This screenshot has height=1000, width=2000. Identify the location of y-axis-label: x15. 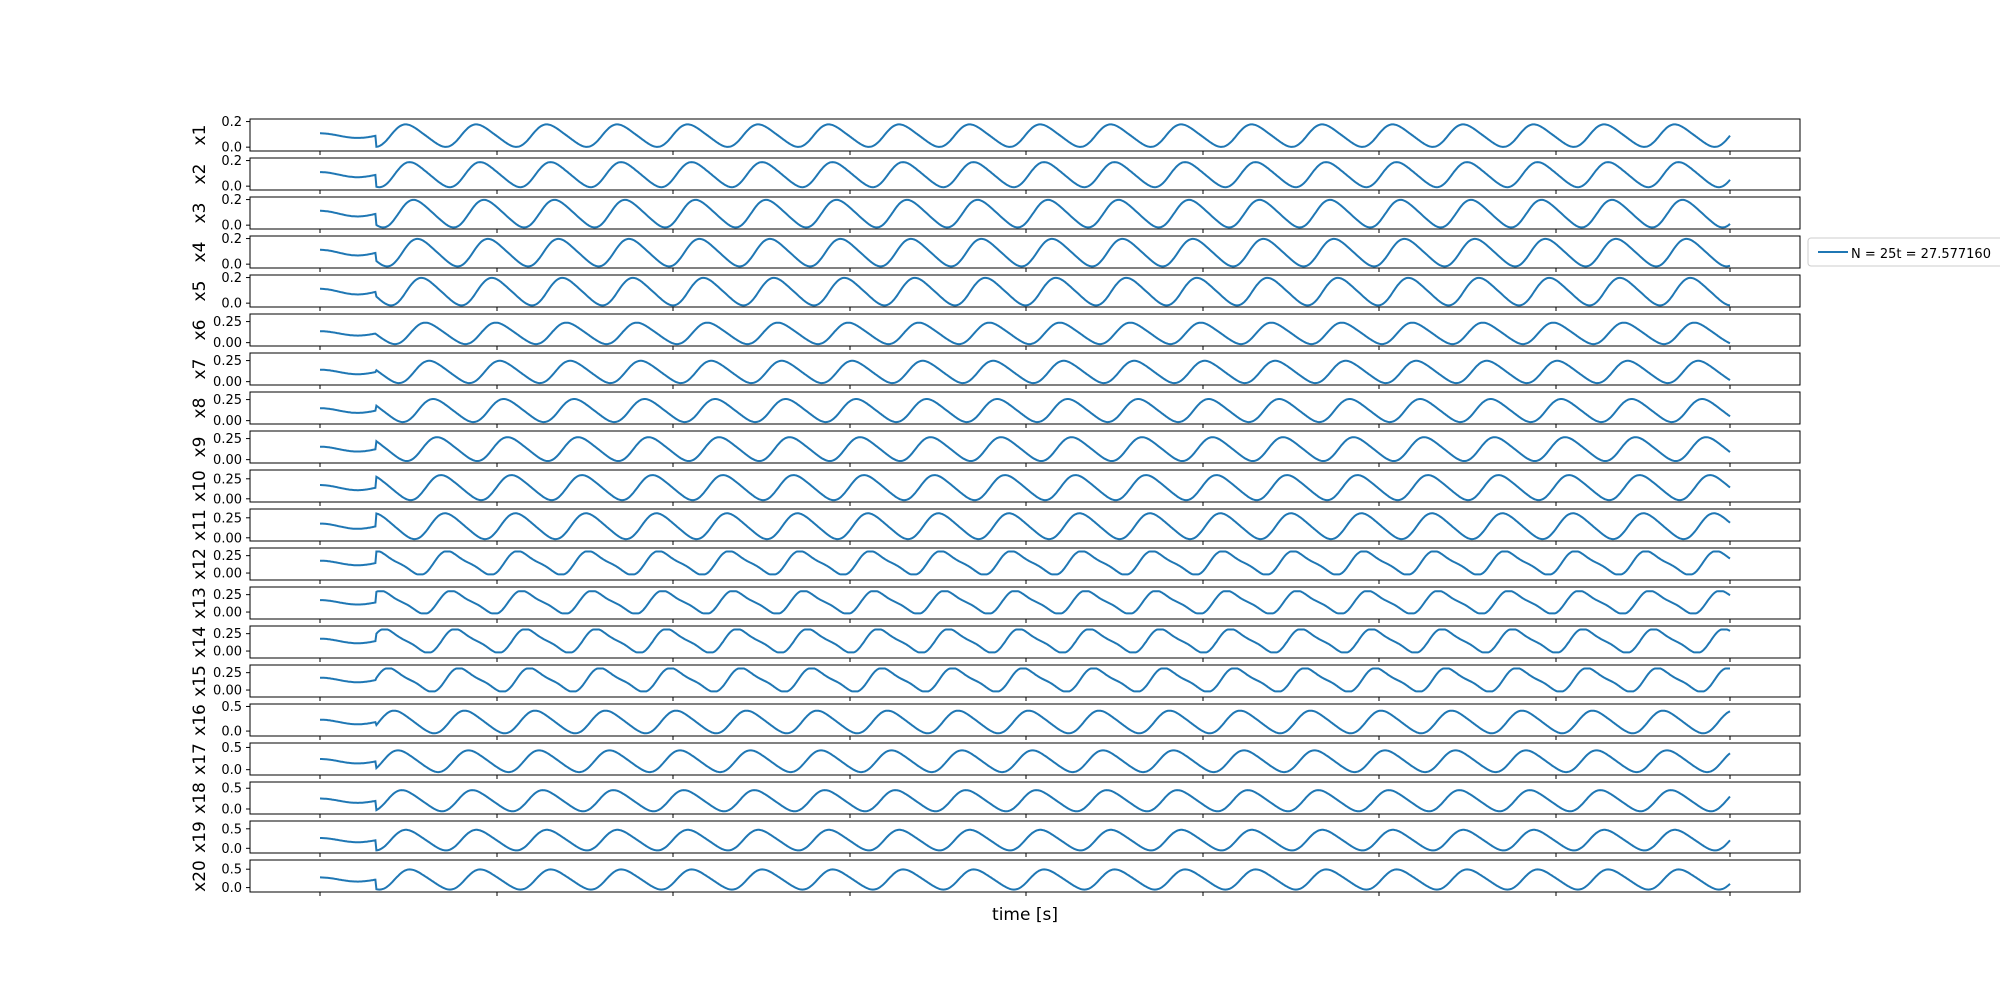
(200, 681).